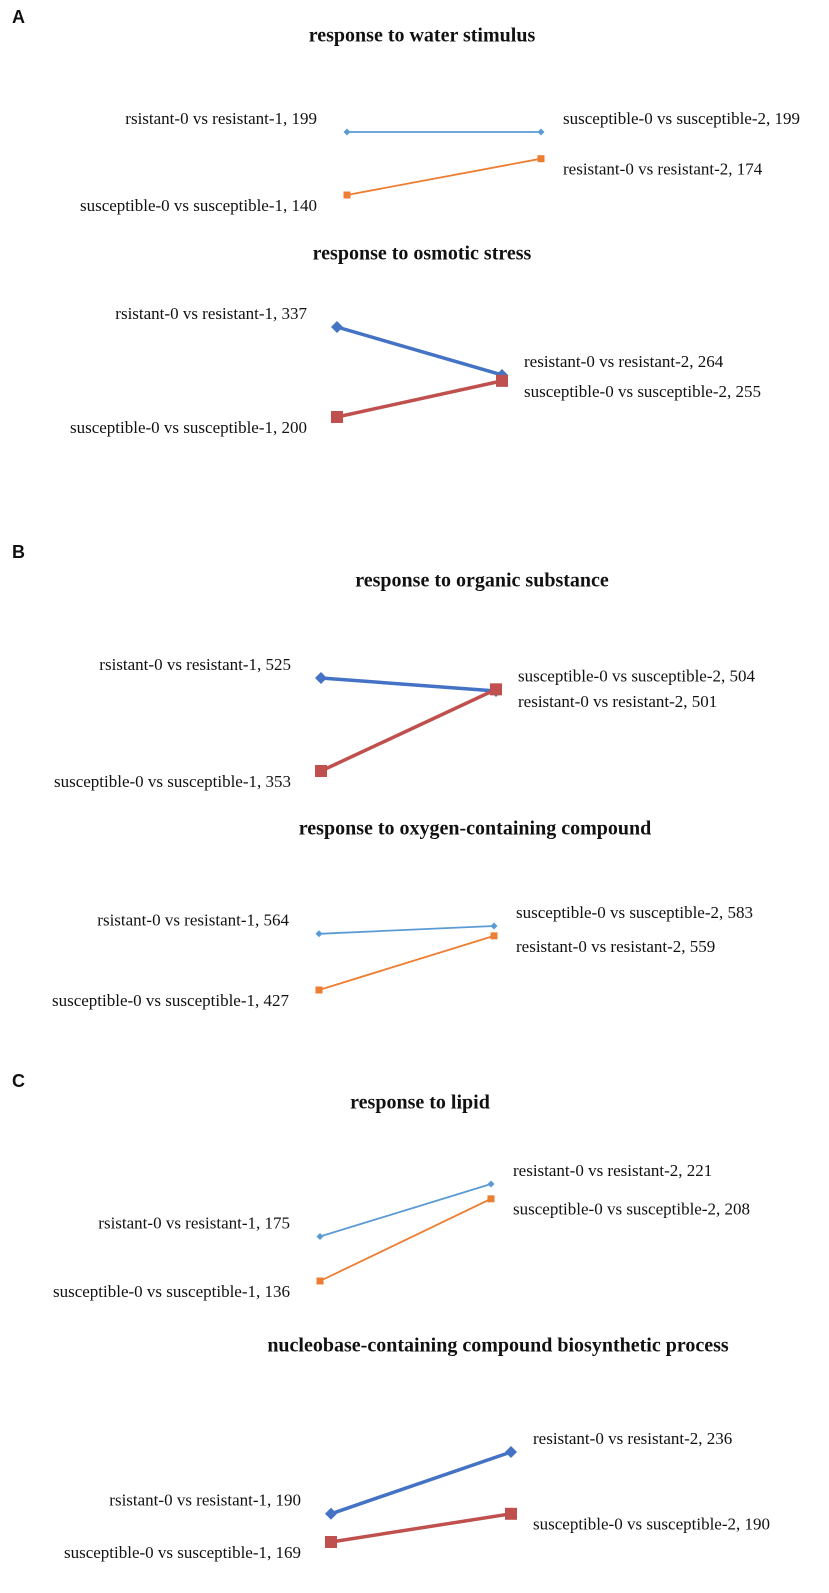 The height and width of the screenshot is (1593, 829). What do you see at coordinates (632, 1438) in the screenshot?
I see `data-label: resistant-0 vs resistant-2, 236` at bounding box center [632, 1438].